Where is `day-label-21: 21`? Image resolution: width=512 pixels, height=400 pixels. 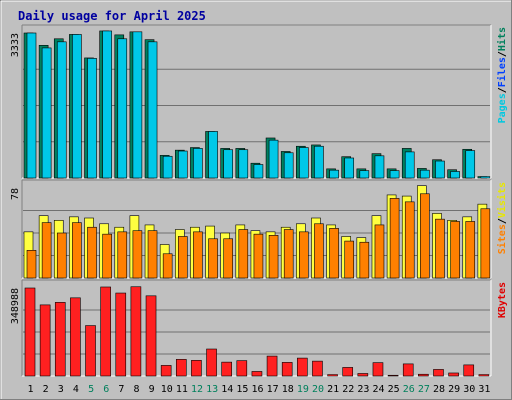
day-label-21: 21 is located at coordinates (333, 389).